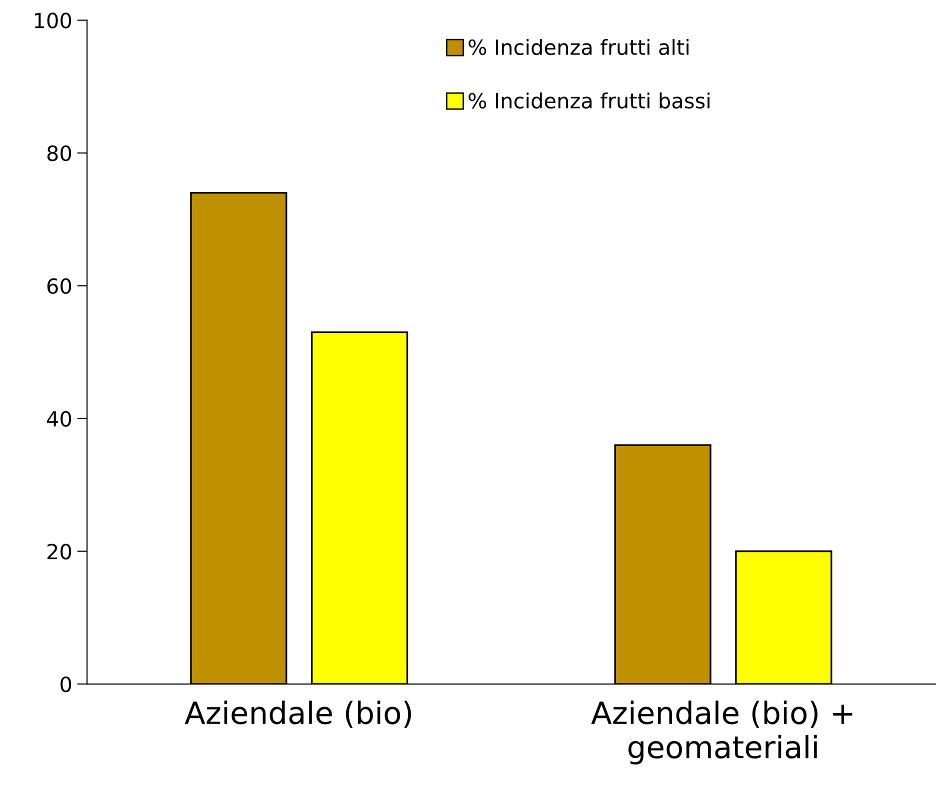 The height and width of the screenshot is (809, 940). What do you see at coordinates (59, 153) in the screenshot?
I see `y-tick-label: 80` at bounding box center [59, 153].